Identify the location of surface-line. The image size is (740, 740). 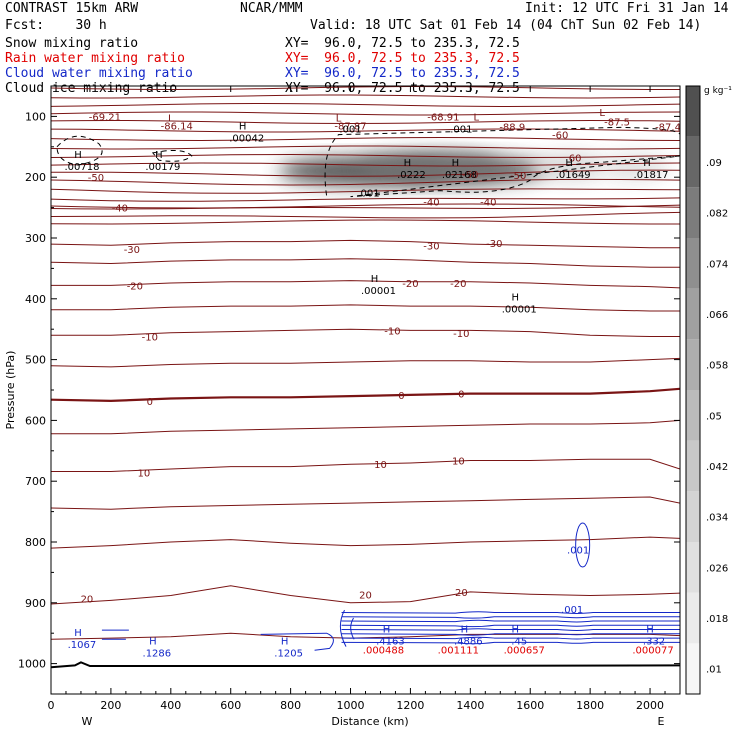
(365, 665).